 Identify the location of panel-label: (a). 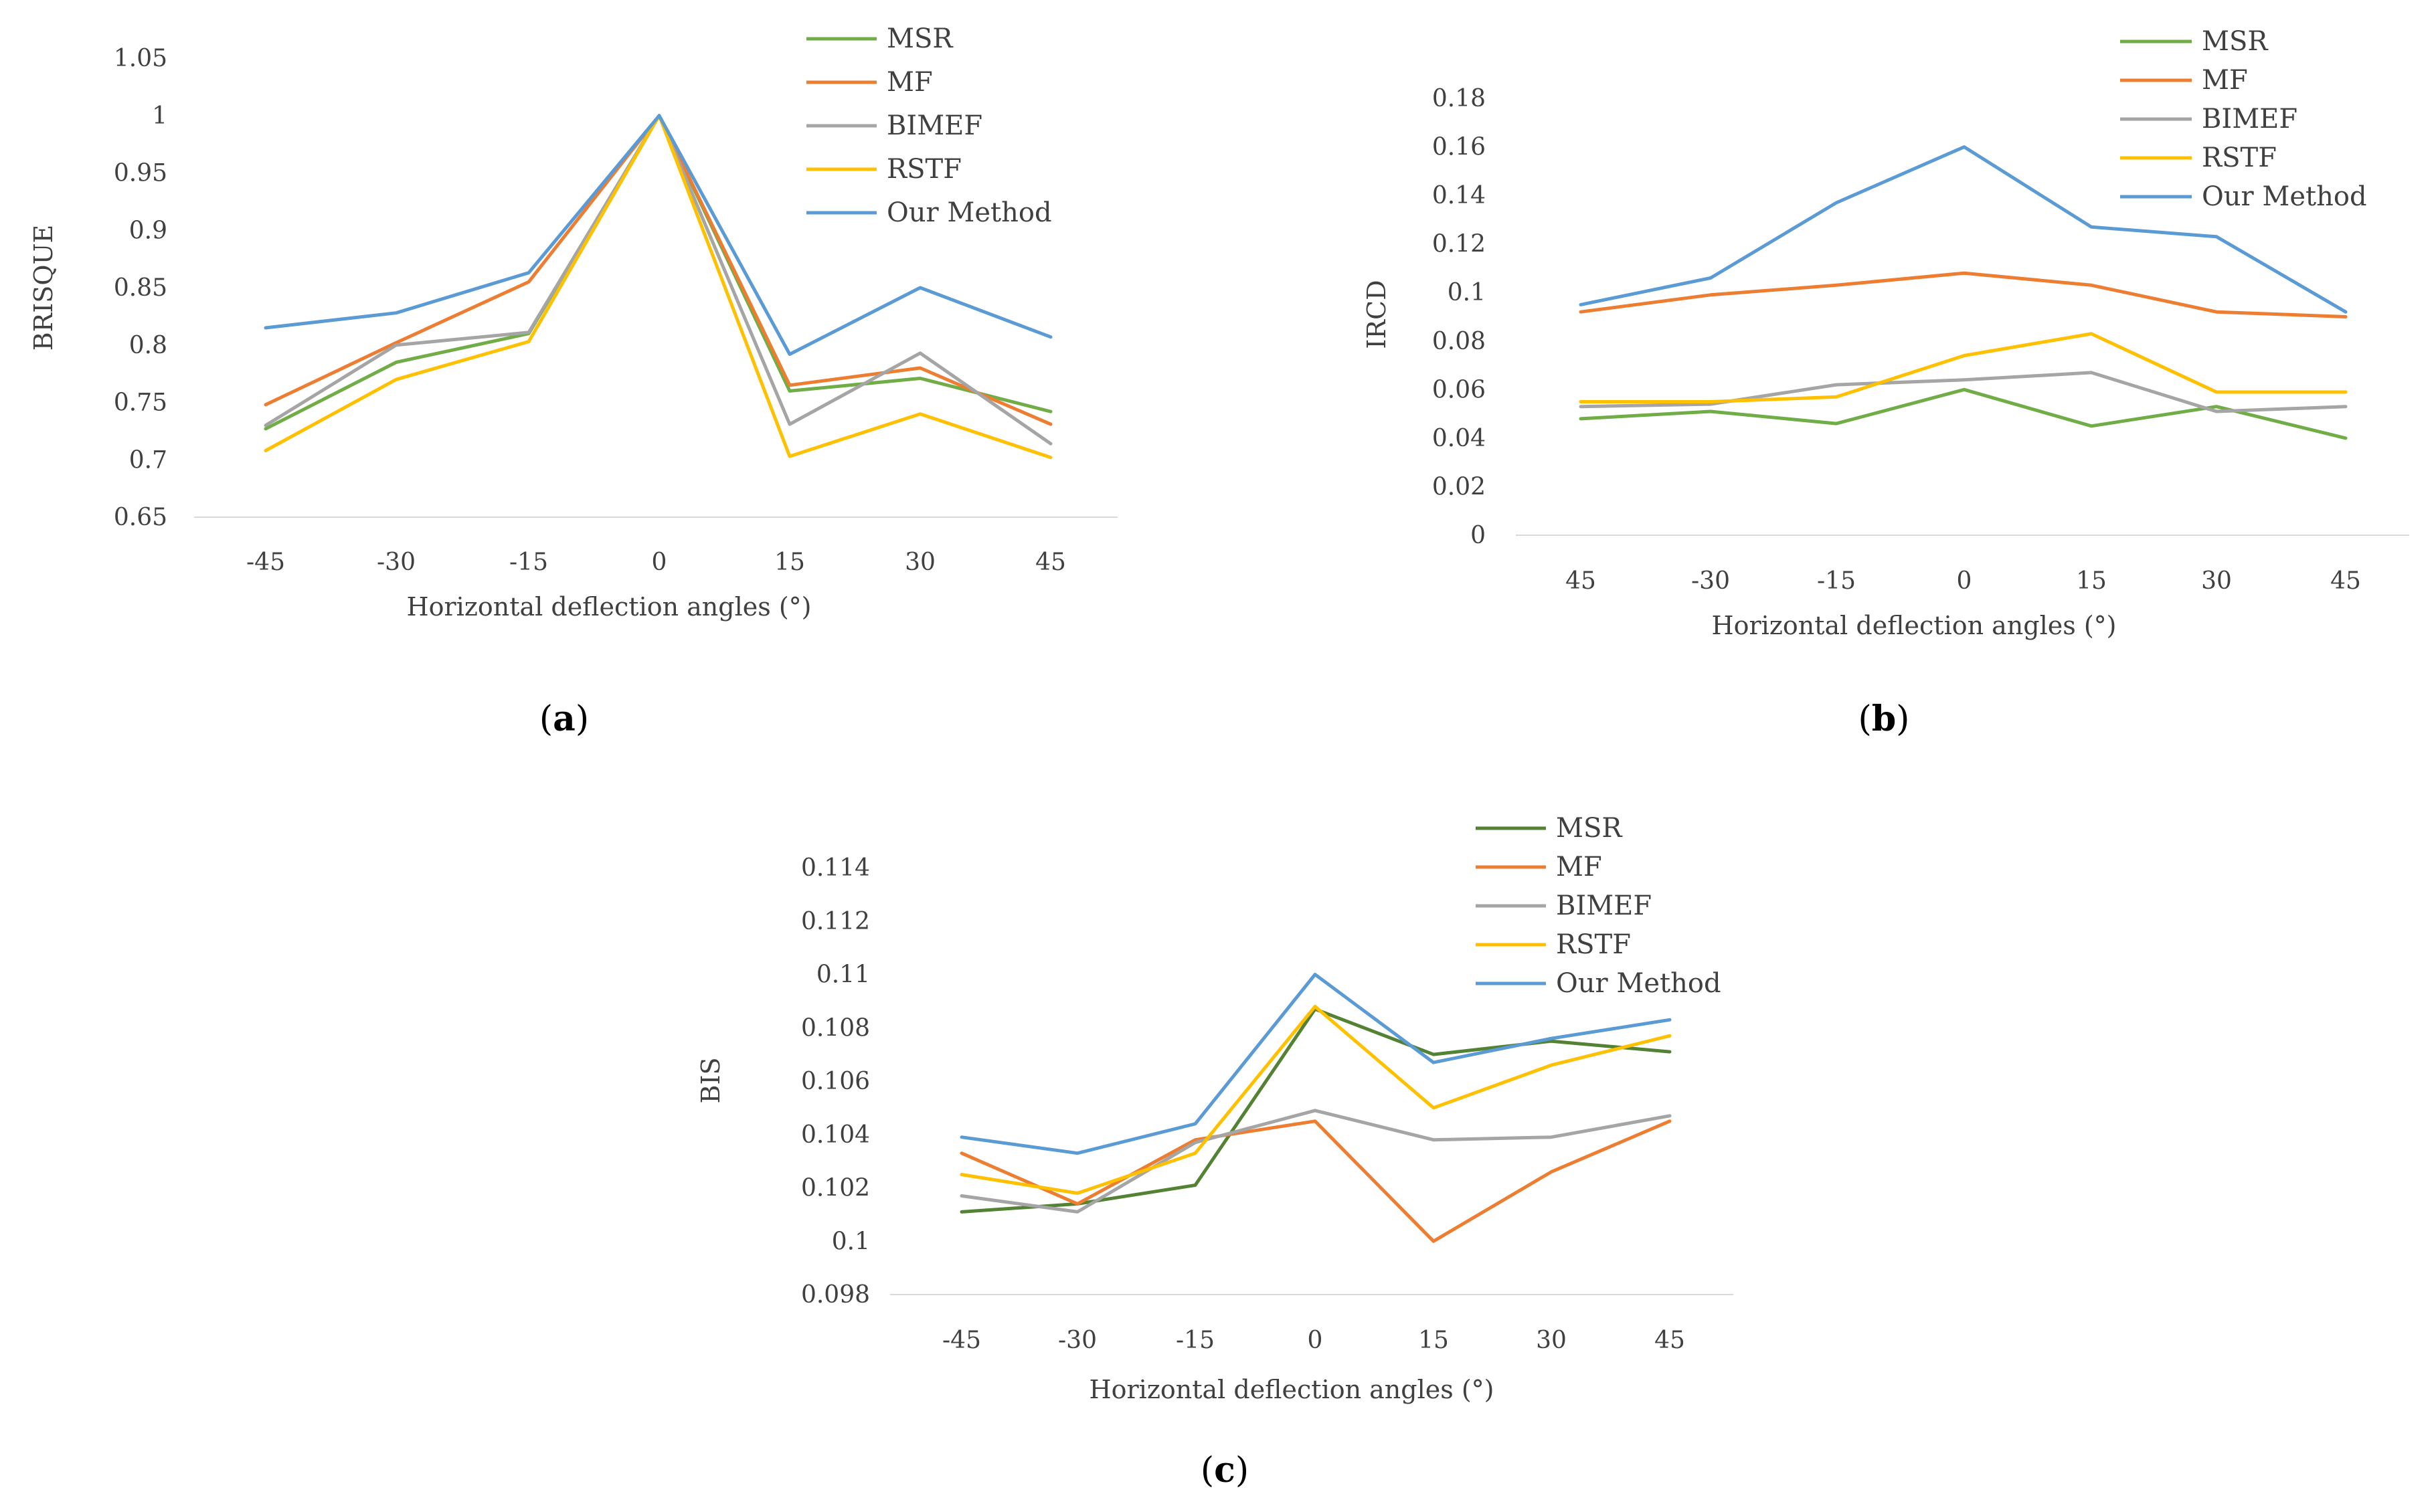
(564, 719).